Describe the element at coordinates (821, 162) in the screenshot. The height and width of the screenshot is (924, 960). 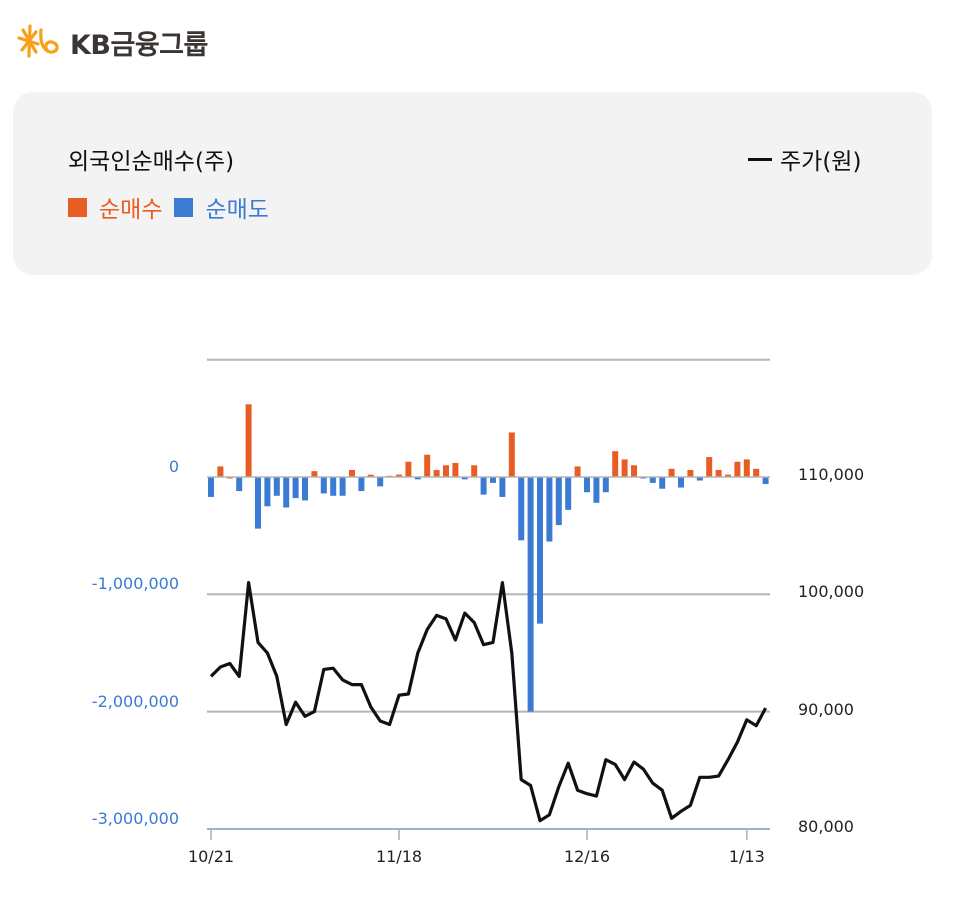
I see `legend-price-label: 주가(원)` at that location.